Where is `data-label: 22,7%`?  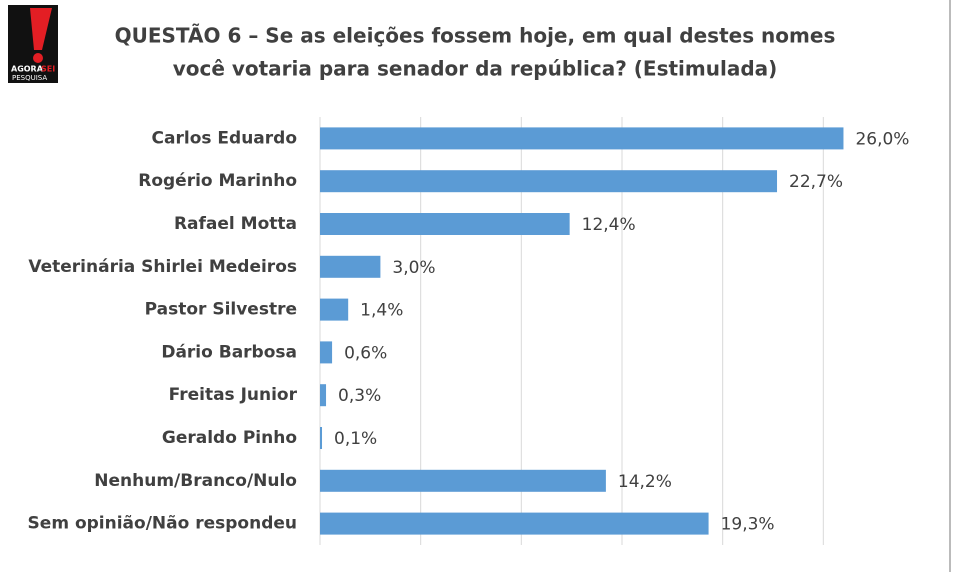 data-label: 22,7% is located at coordinates (816, 182).